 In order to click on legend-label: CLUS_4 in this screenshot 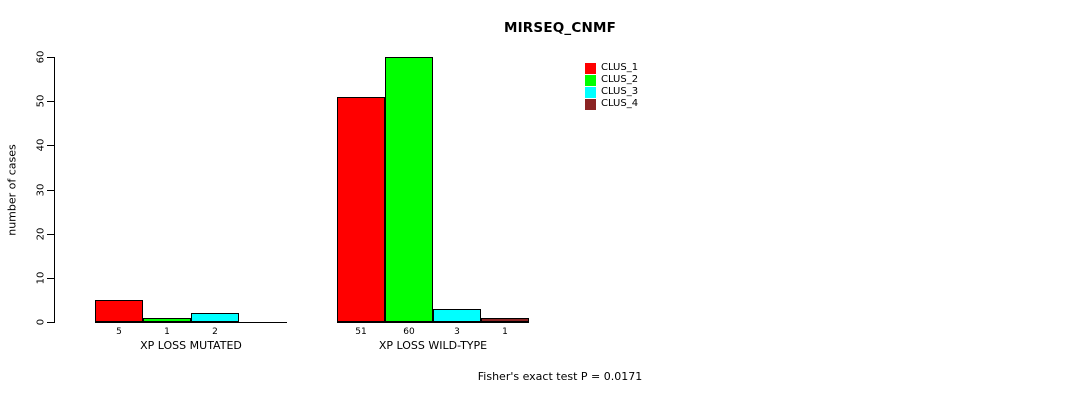, I will do `click(620, 103)`.